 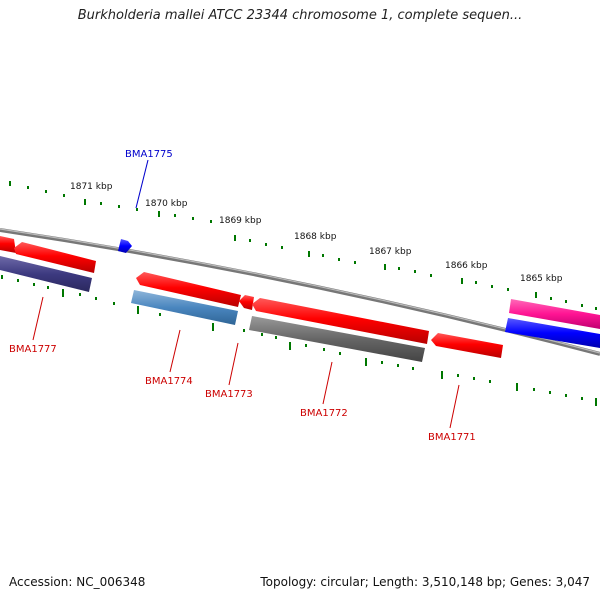 I want to click on ruler-label: 1871 kbp, so click(x=91, y=187).